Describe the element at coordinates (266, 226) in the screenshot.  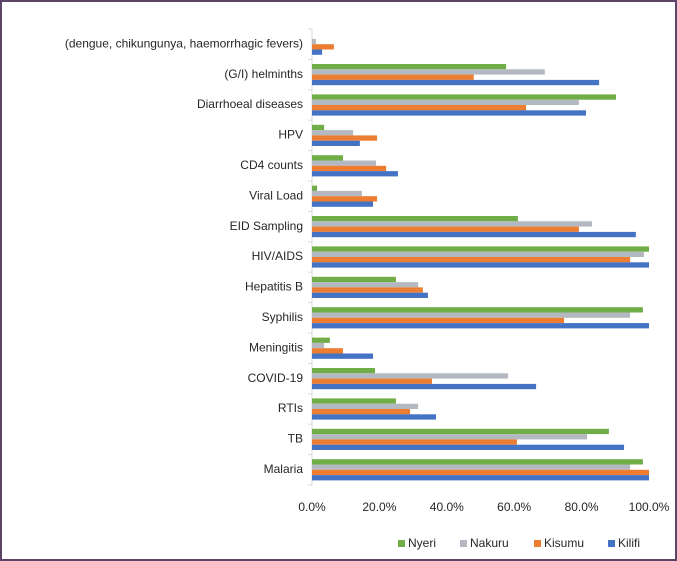
I see `y-tick-label: EID Sampling` at that location.